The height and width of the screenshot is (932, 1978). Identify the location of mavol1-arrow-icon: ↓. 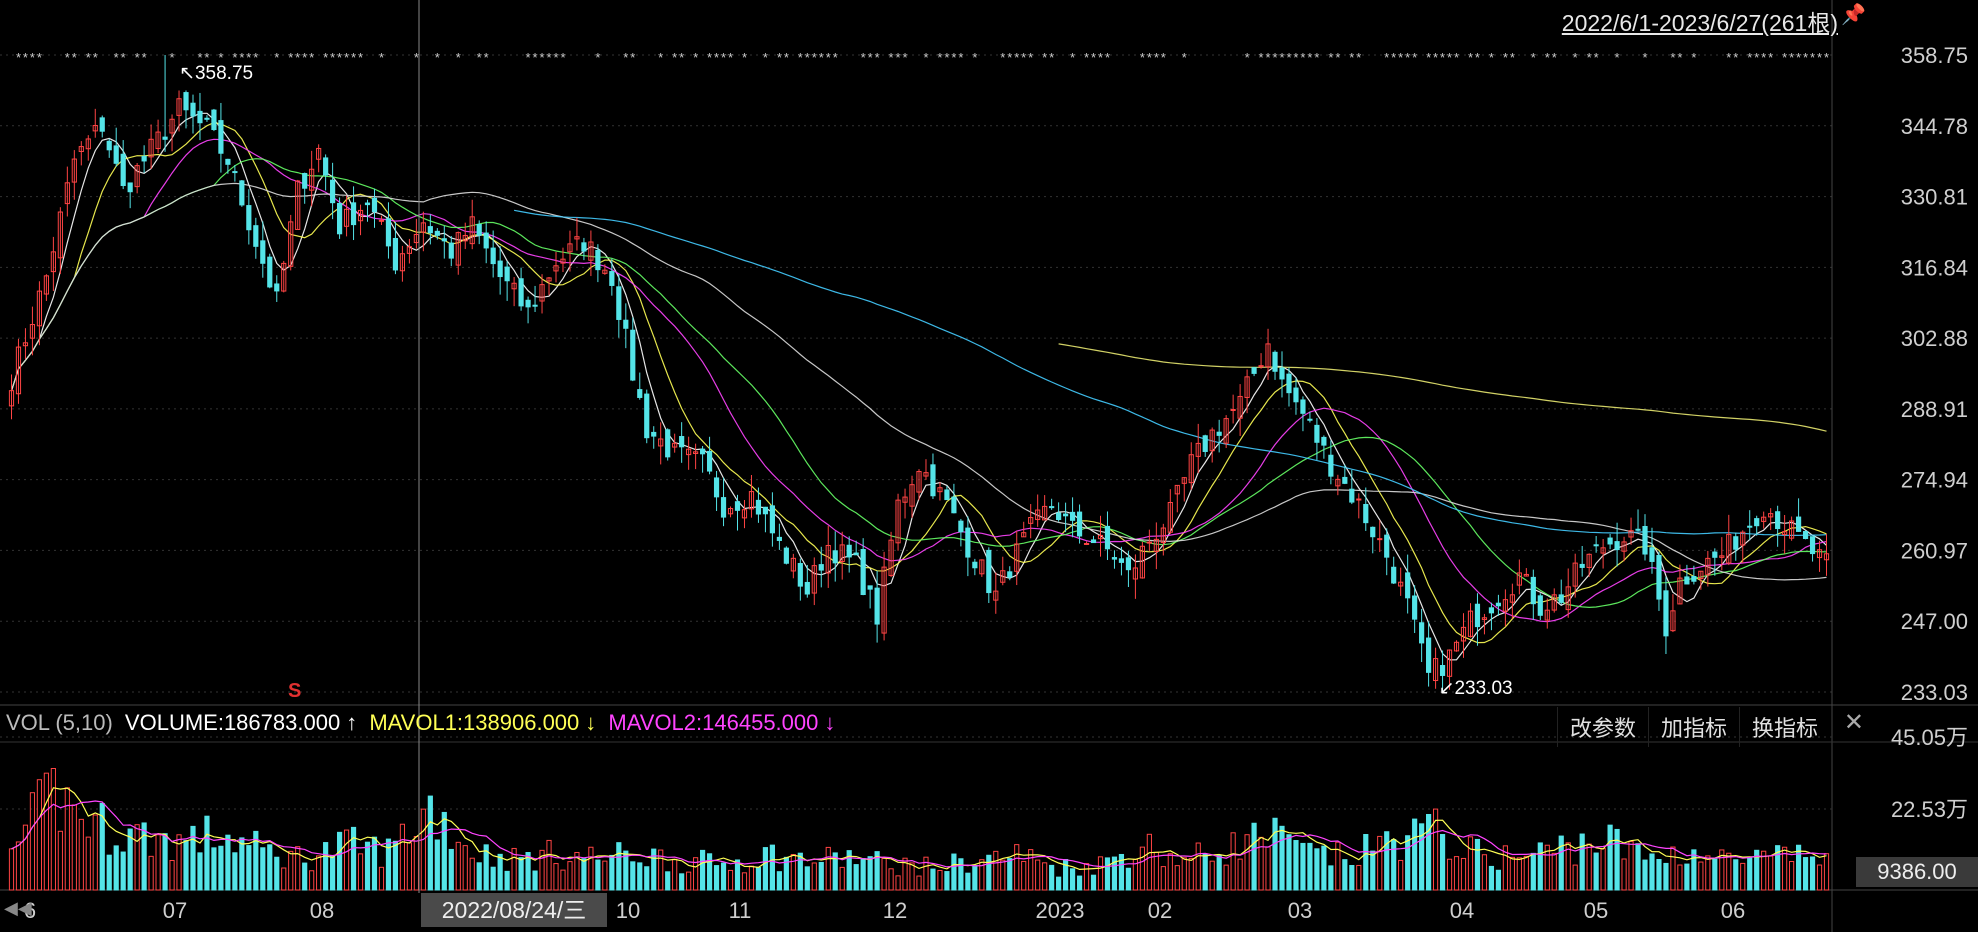
(591, 722).